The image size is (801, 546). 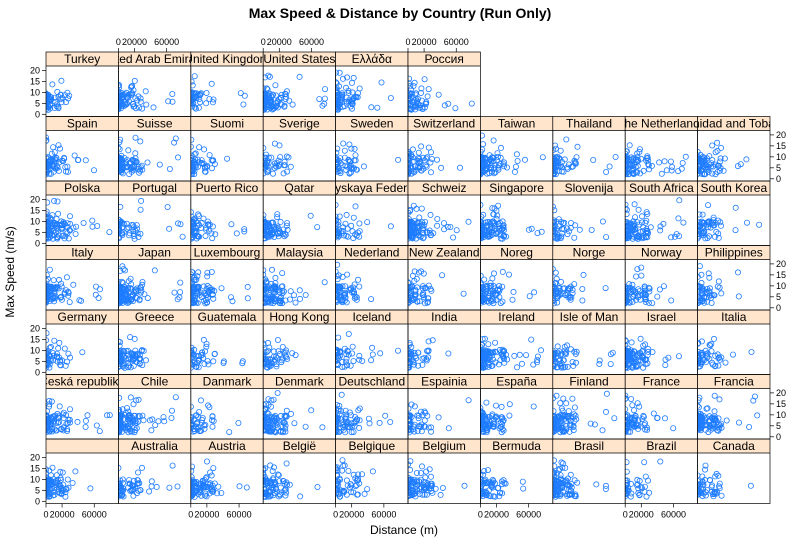 What do you see at coordinates (155, 124) in the screenshot?
I see `panel-label: Suisse` at bounding box center [155, 124].